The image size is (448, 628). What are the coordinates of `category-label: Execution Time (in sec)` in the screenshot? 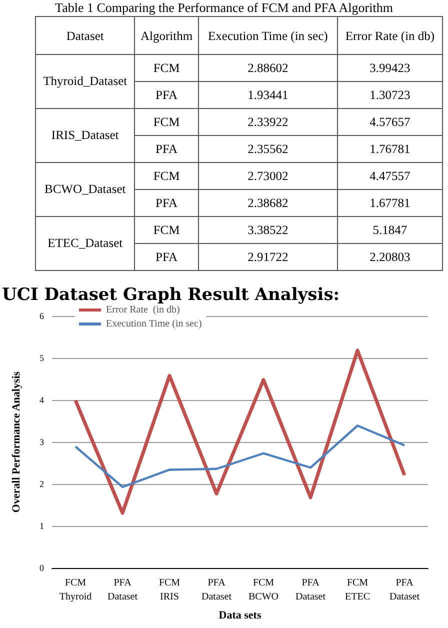 It's located at (268, 35).